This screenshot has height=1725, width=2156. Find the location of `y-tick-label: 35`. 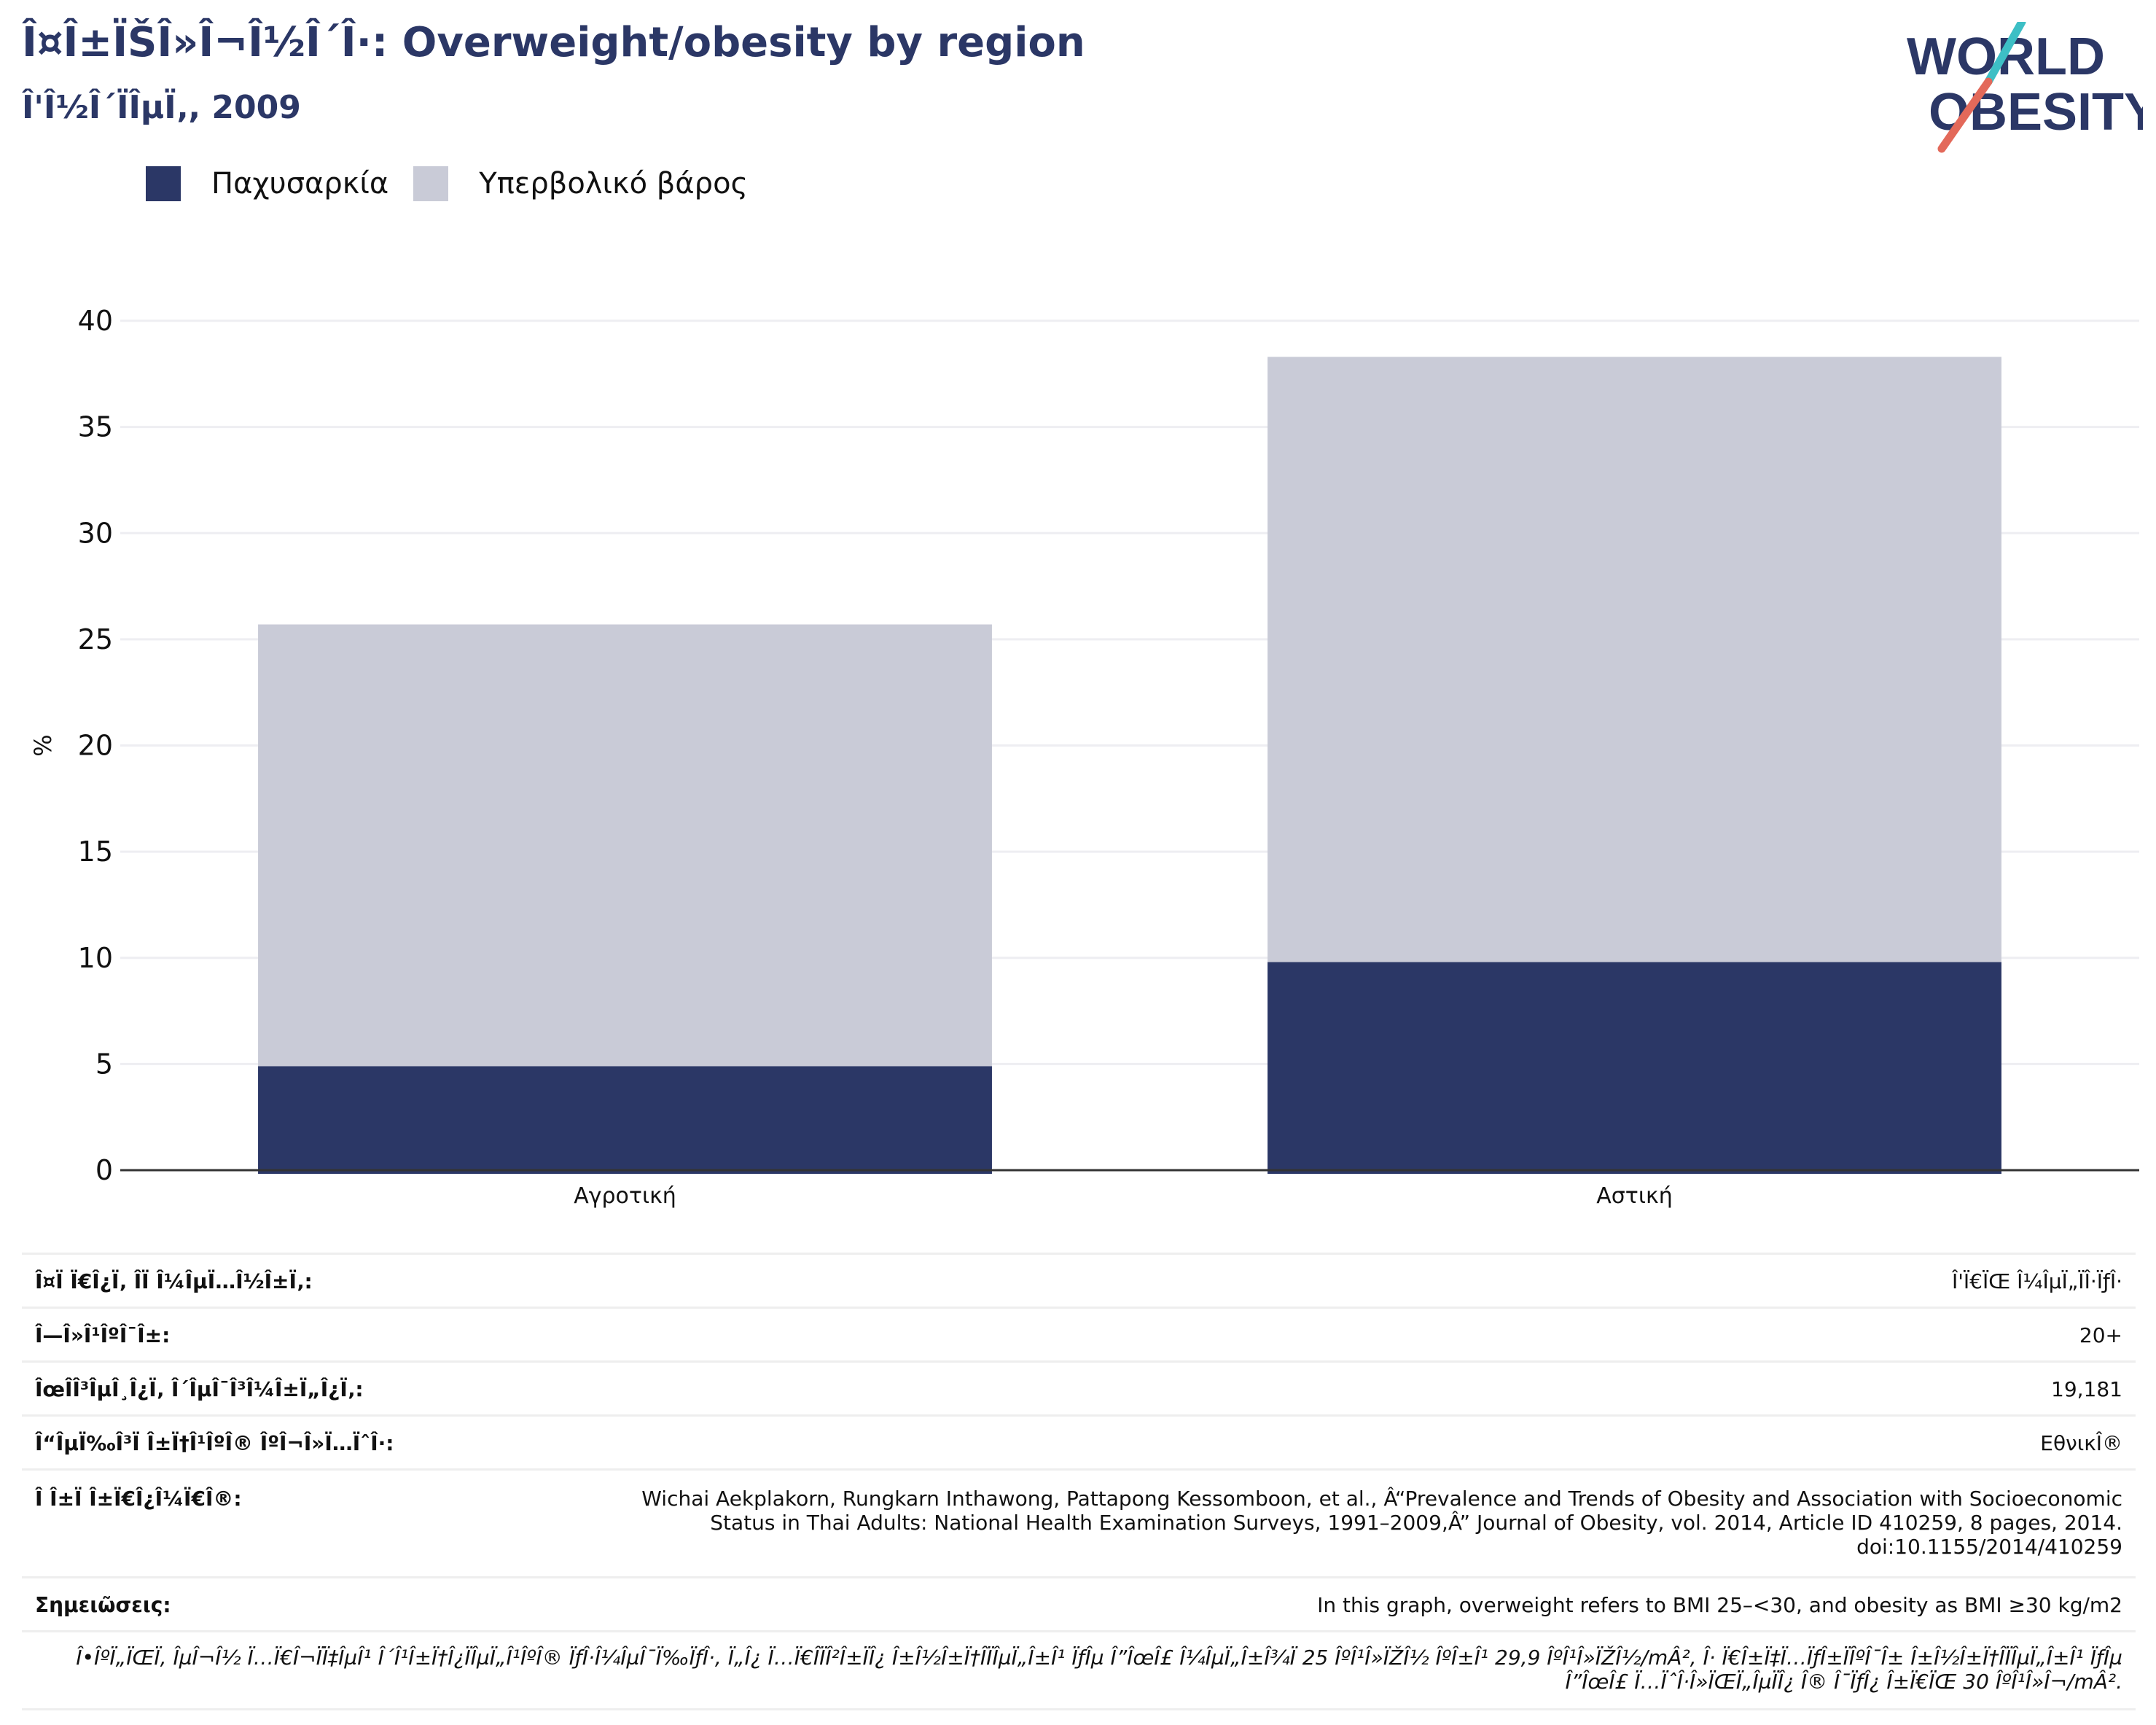

y-tick-label: 35 is located at coordinates (96, 427).